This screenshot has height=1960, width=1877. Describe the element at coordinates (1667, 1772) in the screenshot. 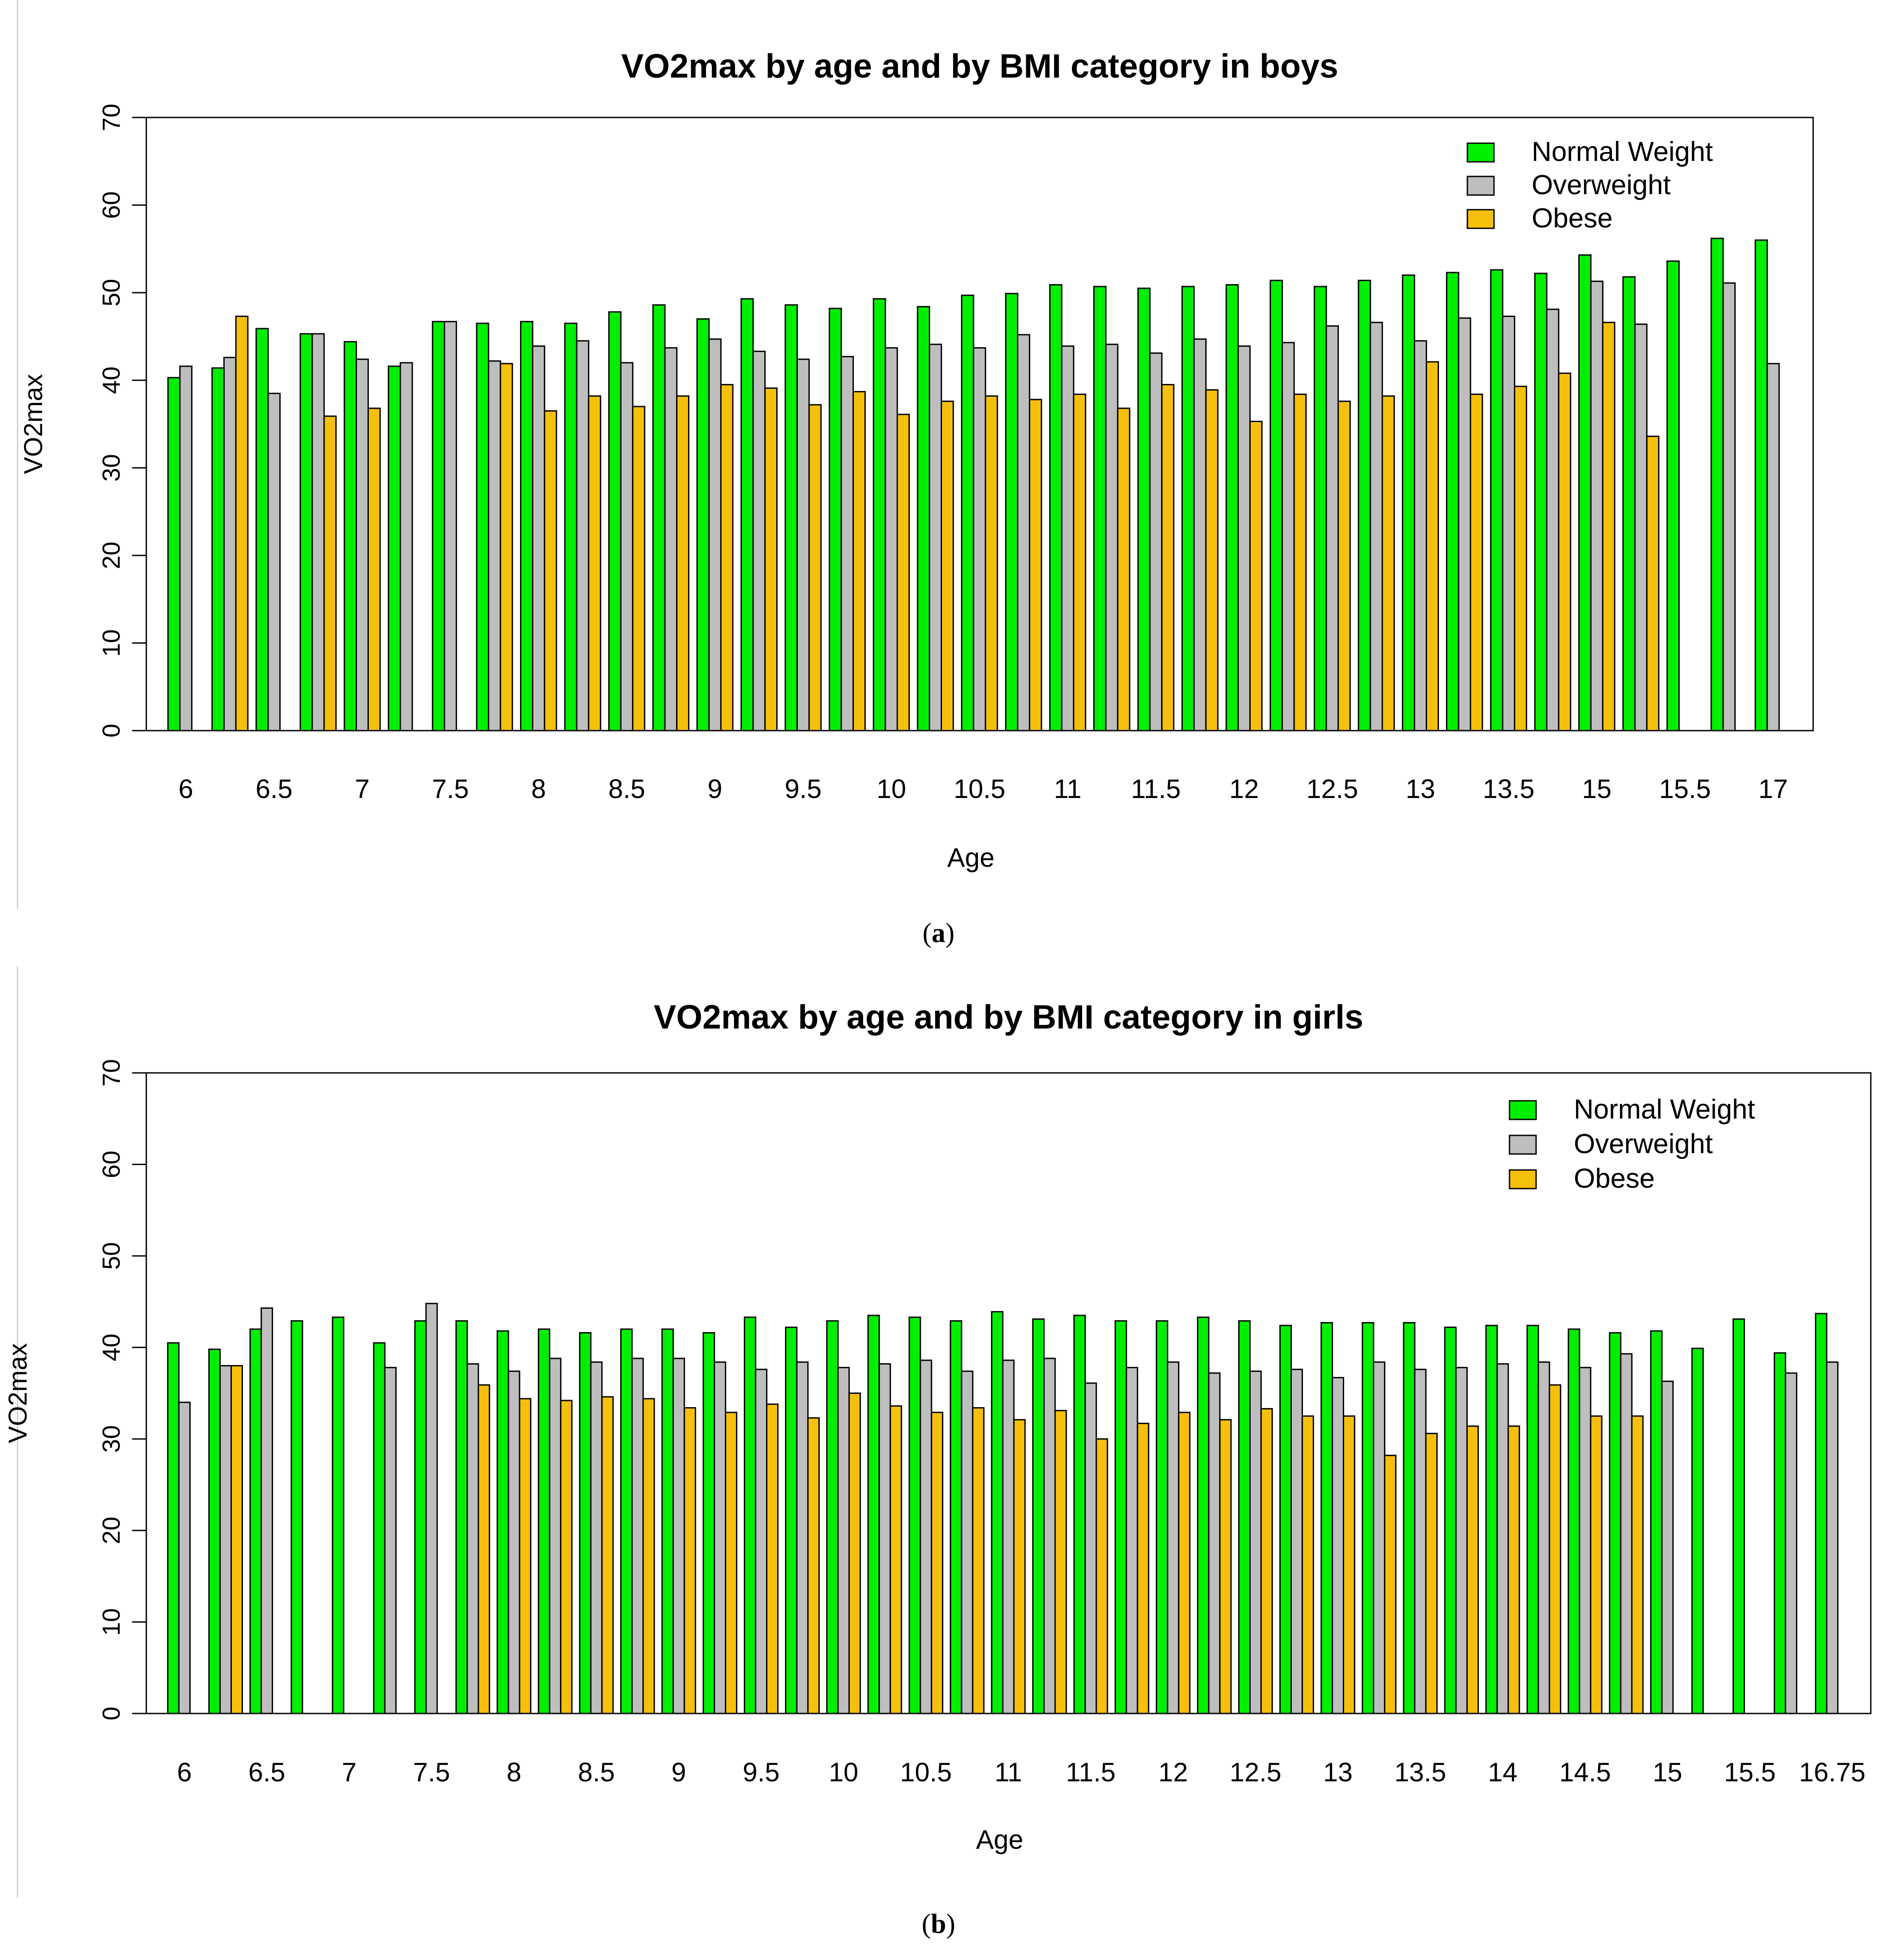

I see `x-tick-label: 15` at that location.